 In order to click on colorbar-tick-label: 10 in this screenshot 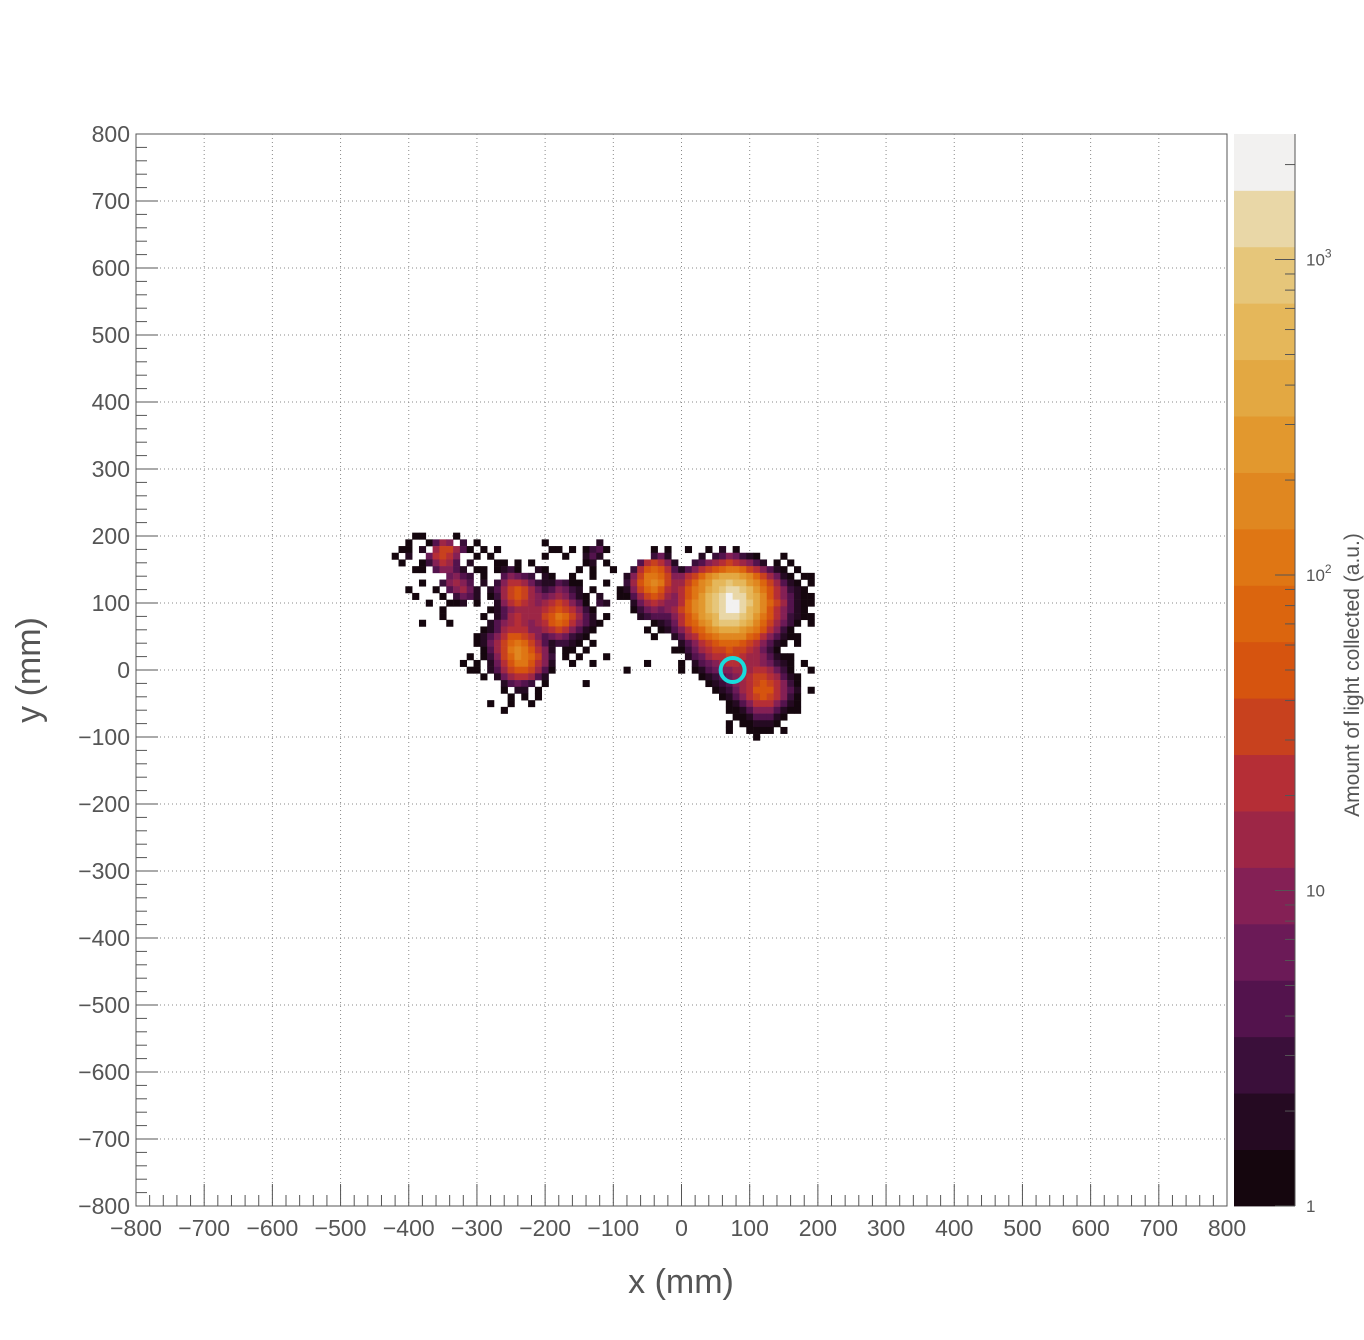, I will do `click(1315, 891)`.